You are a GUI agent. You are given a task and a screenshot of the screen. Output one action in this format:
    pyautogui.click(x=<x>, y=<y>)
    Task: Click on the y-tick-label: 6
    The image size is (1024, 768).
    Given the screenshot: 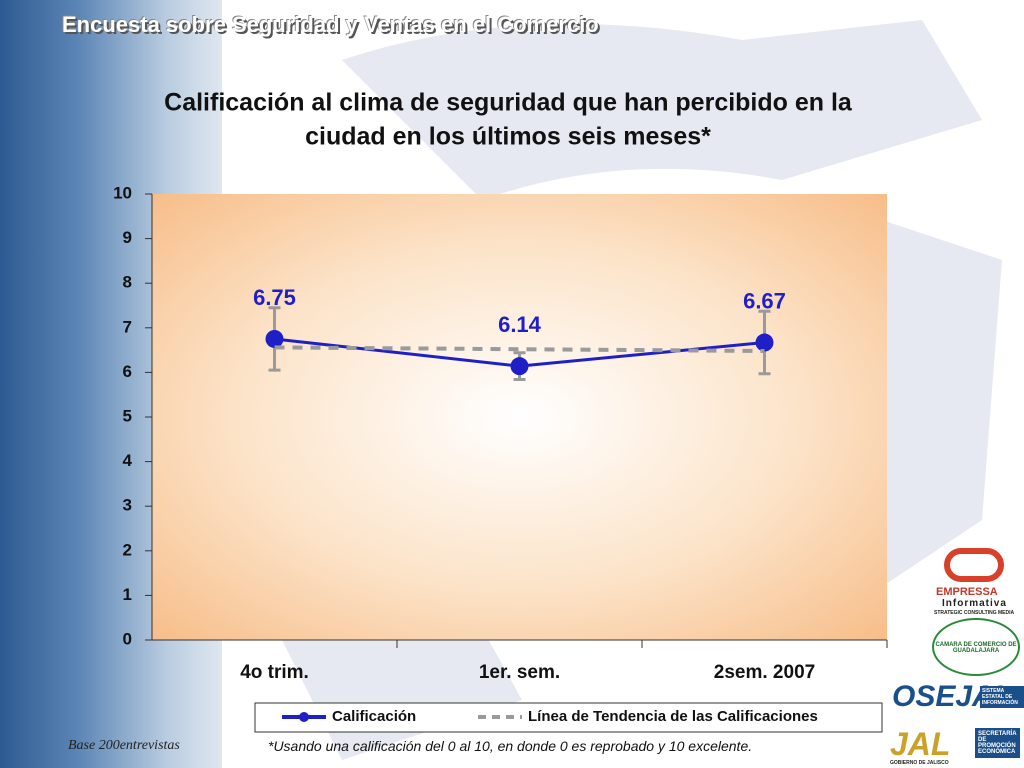 What is the action you would take?
    pyautogui.click(x=127, y=371)
    